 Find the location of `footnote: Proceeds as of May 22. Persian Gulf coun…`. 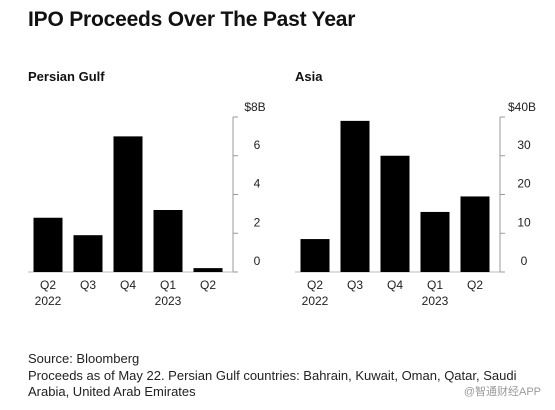

footnote: Proceeds as of May 22. Persian Gulf coun… is located at coordinates (272, 383).